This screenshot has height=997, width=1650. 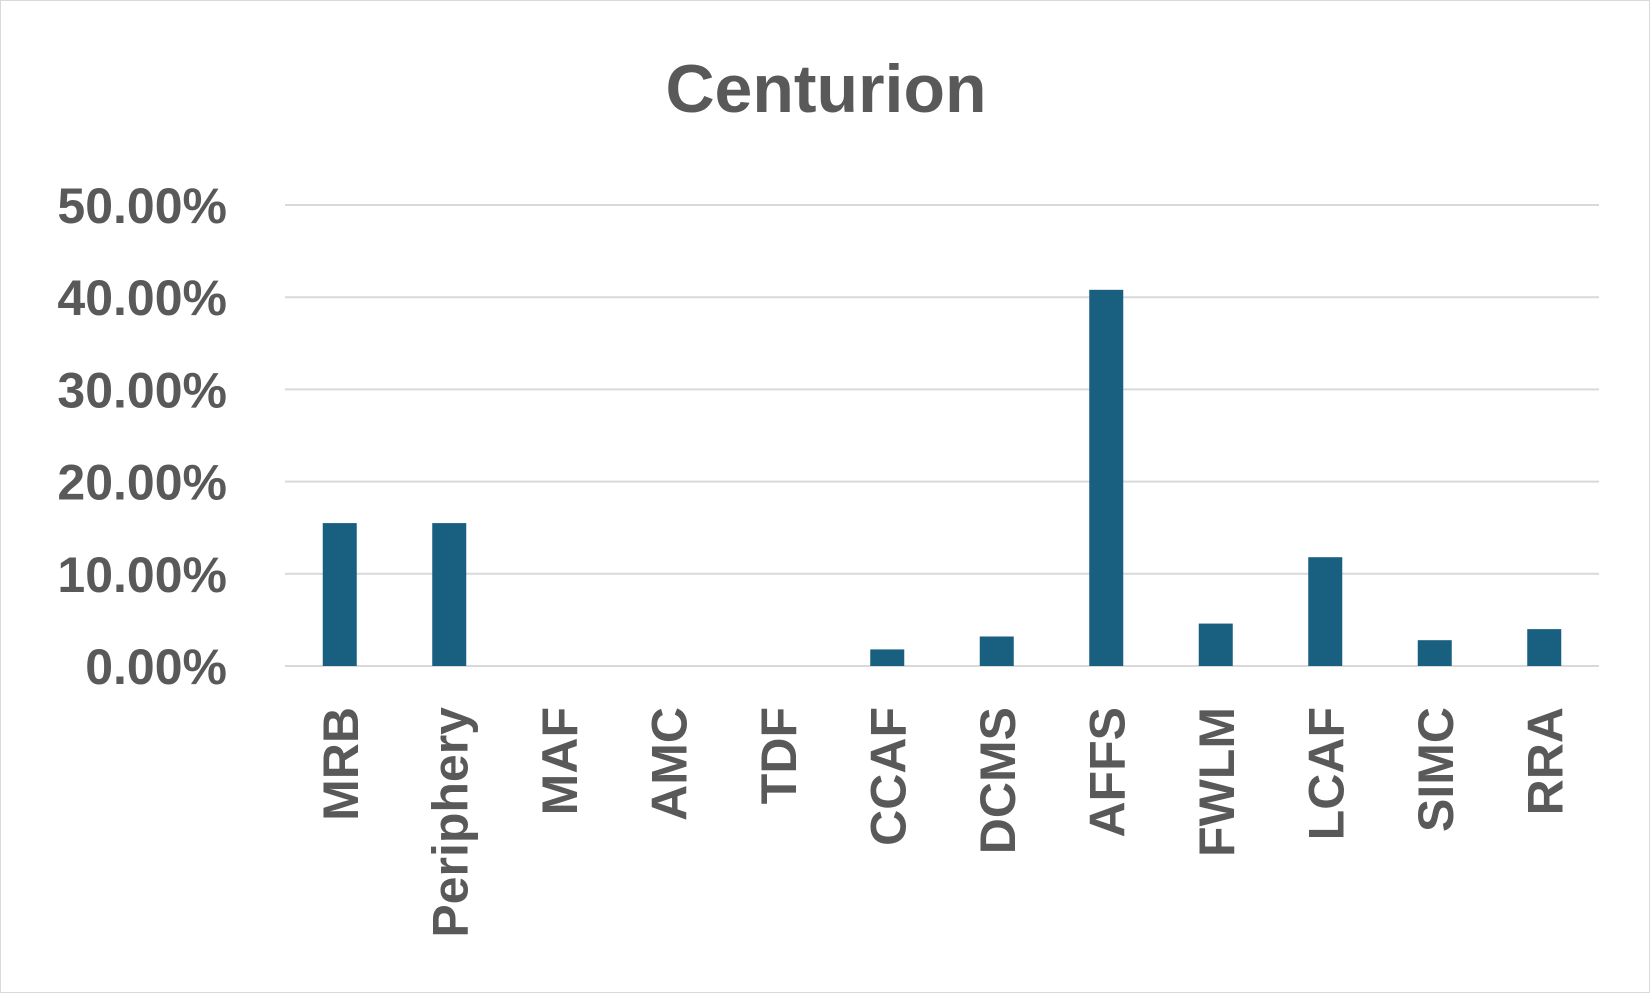 I want to click on x-tick-label: LCAF, so click(x=1326, y=773).